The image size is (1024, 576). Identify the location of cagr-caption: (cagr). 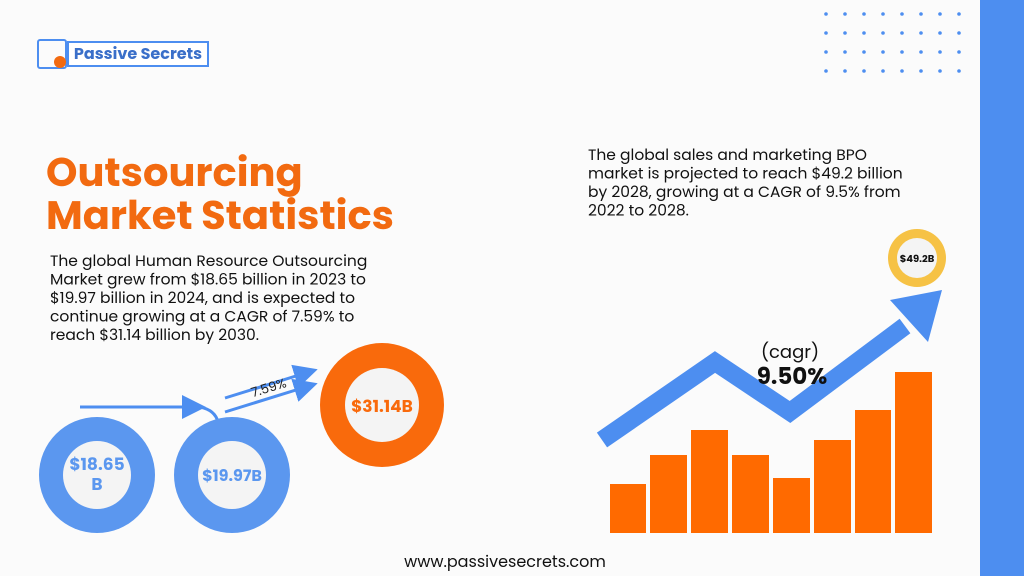
(790, 352).